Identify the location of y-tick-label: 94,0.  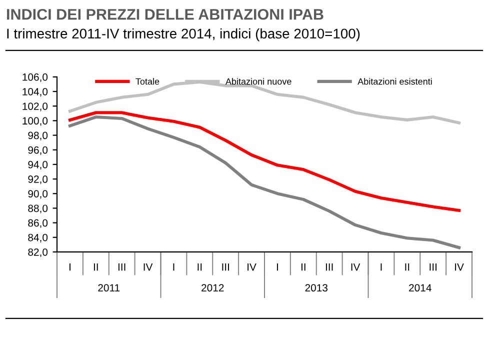
(38, 165).